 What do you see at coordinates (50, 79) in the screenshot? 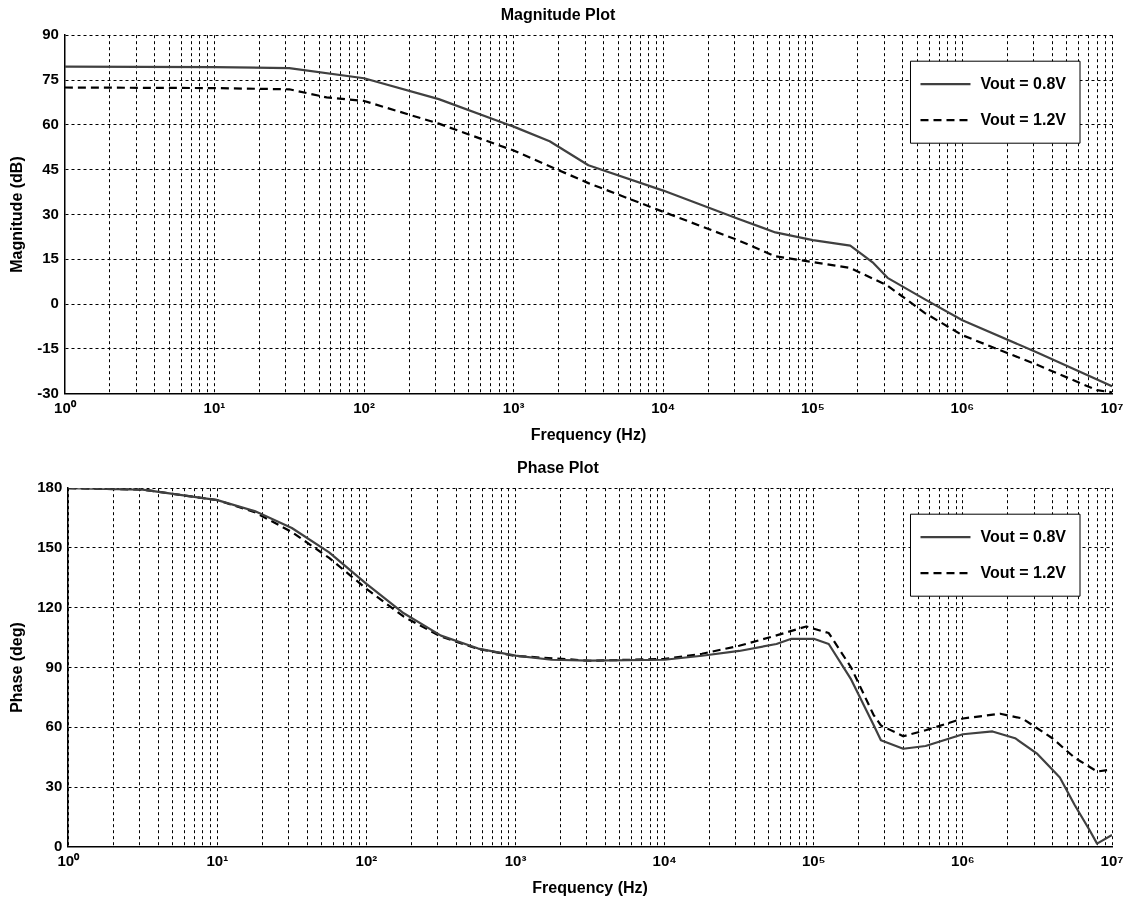
I see `y-tick-label: 75` at bounding box center [50, 79].